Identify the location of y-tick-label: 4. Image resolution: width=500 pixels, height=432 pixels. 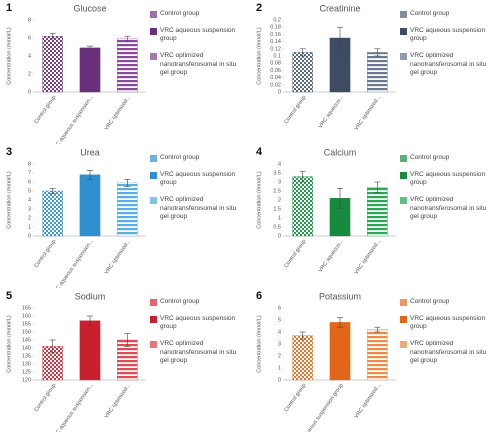
(279, 332).